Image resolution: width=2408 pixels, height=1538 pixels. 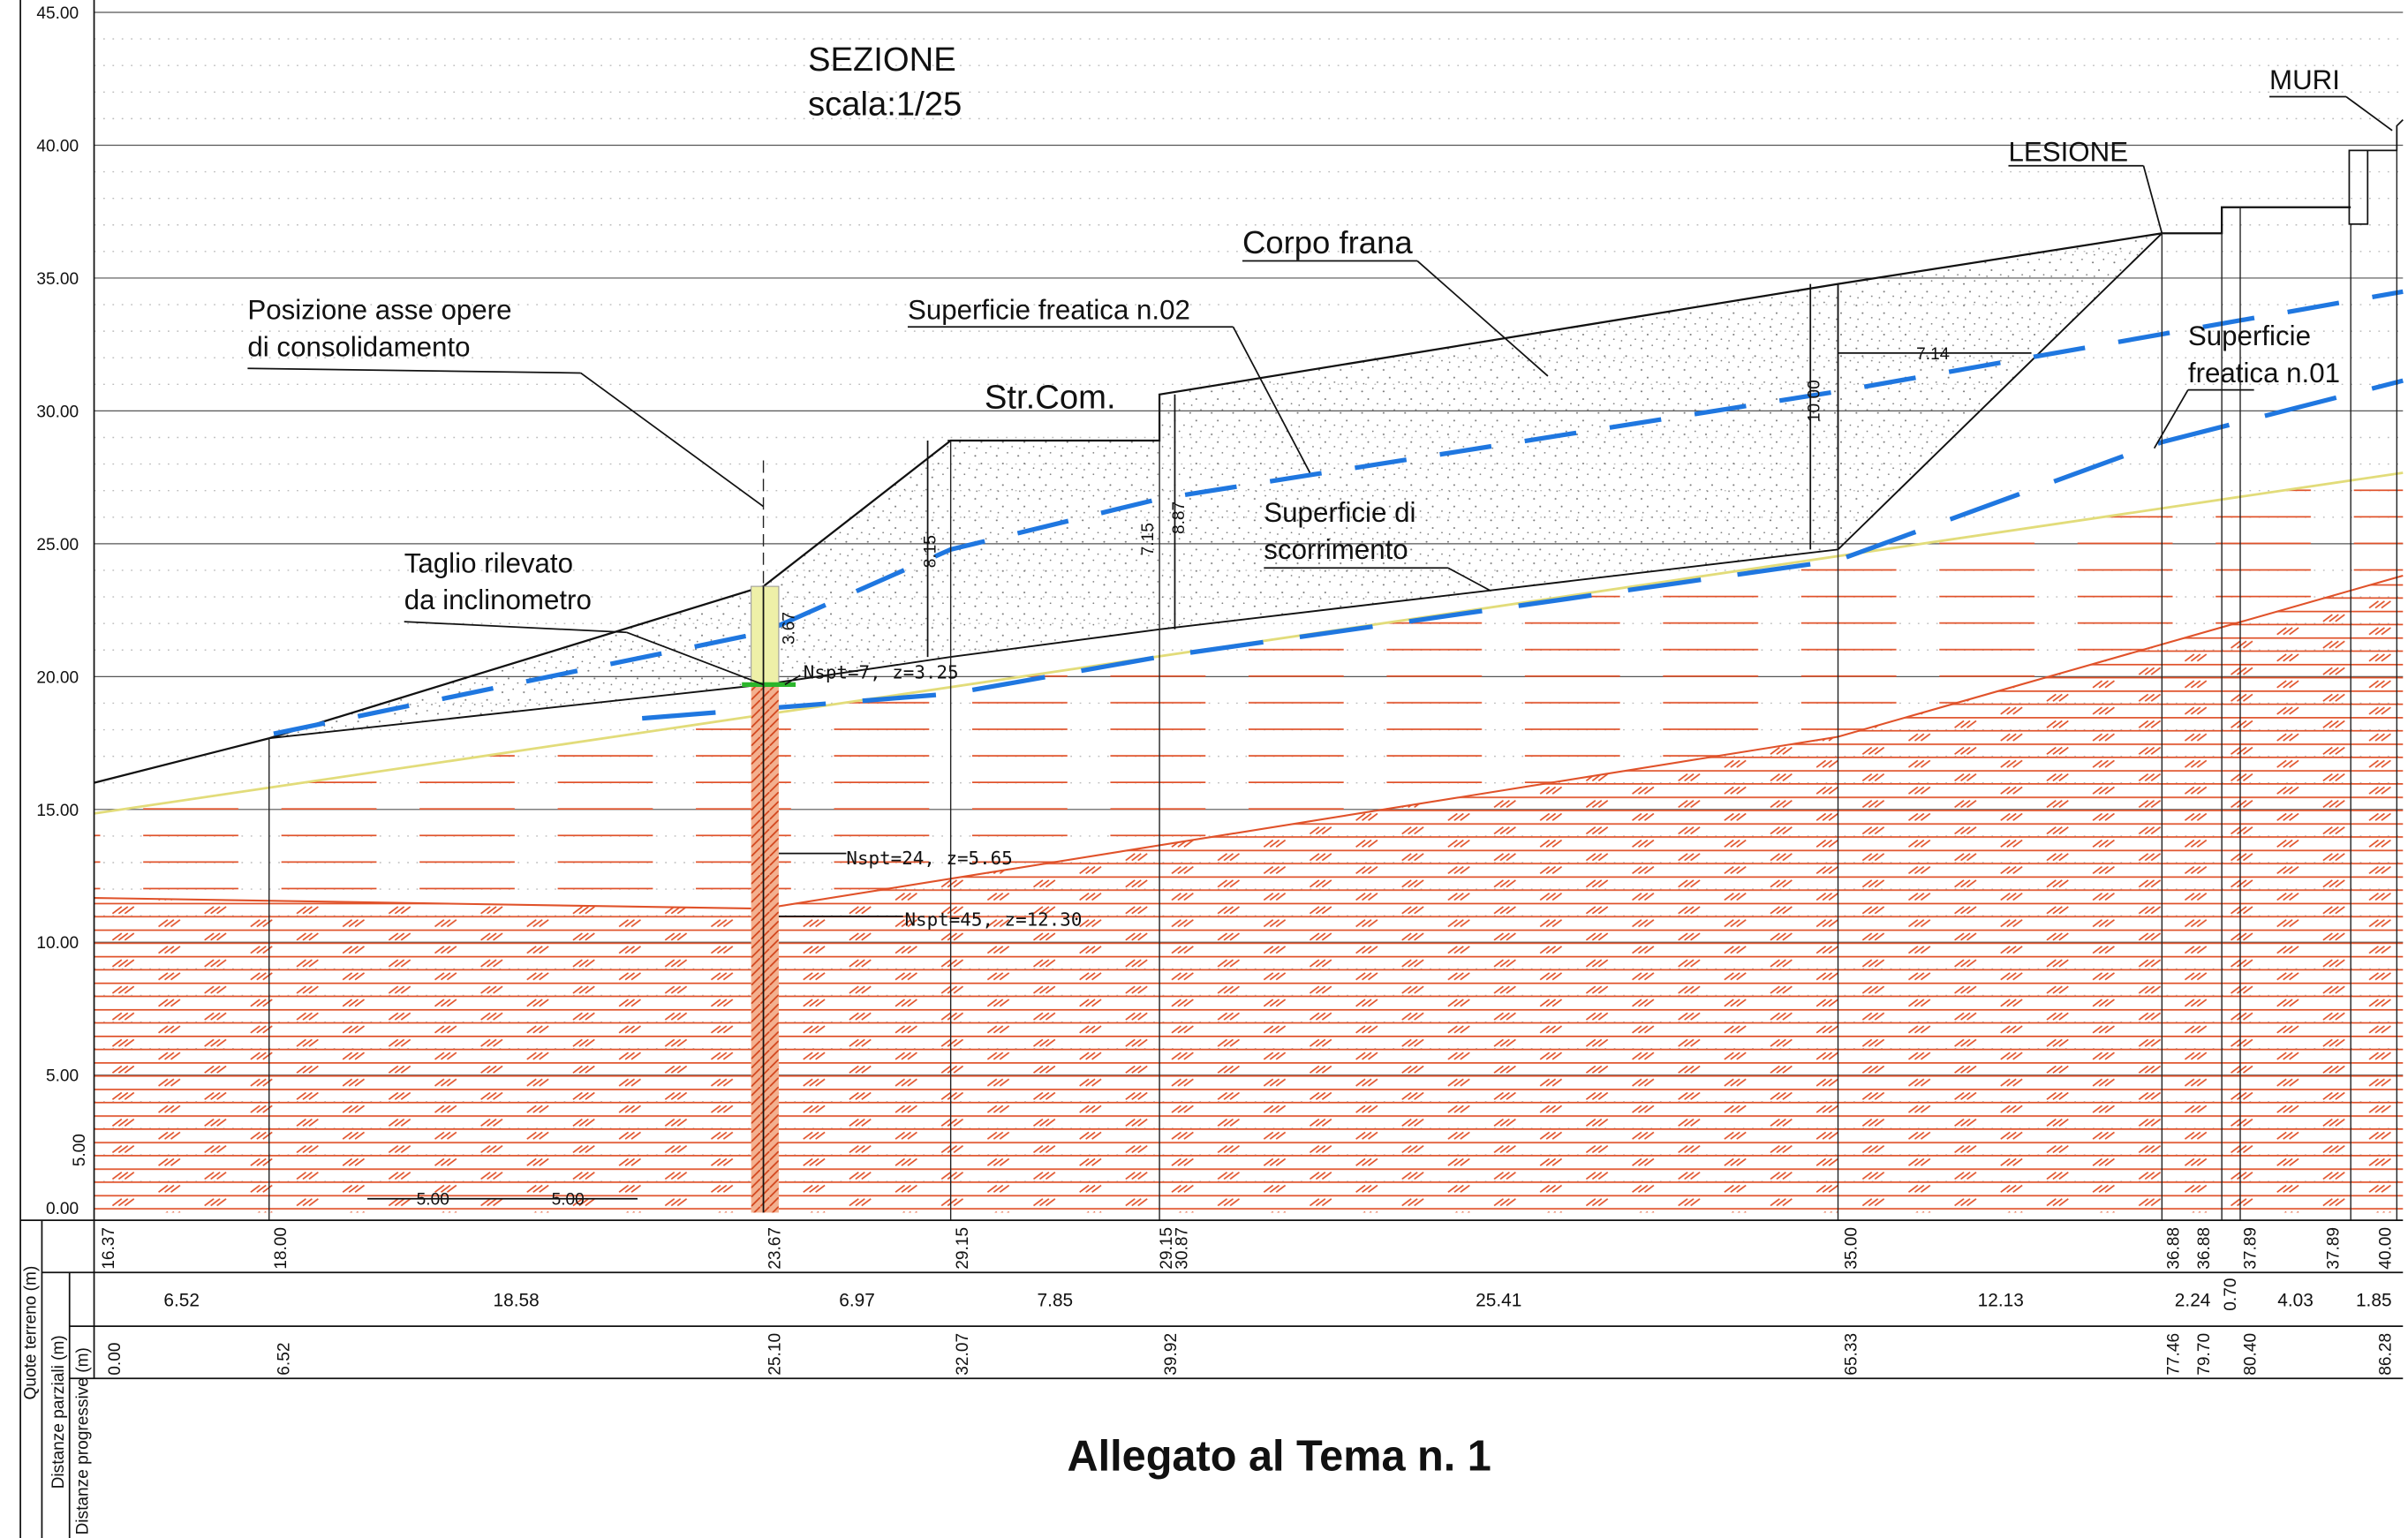 I want to click on progressive: 39.92, so click(x=1172, y=1354).